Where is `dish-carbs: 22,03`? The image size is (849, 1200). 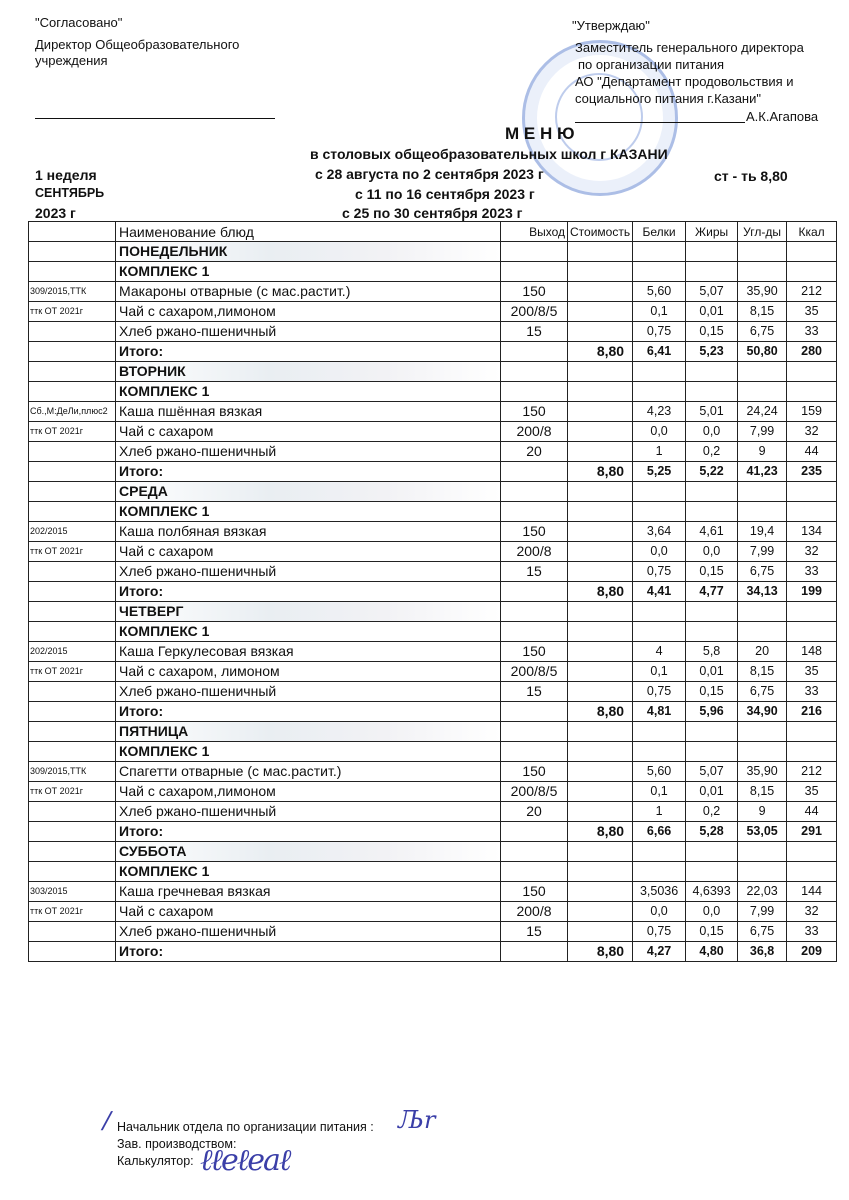
dish-carbs: 22,03 is located at coordinates (762, 891).